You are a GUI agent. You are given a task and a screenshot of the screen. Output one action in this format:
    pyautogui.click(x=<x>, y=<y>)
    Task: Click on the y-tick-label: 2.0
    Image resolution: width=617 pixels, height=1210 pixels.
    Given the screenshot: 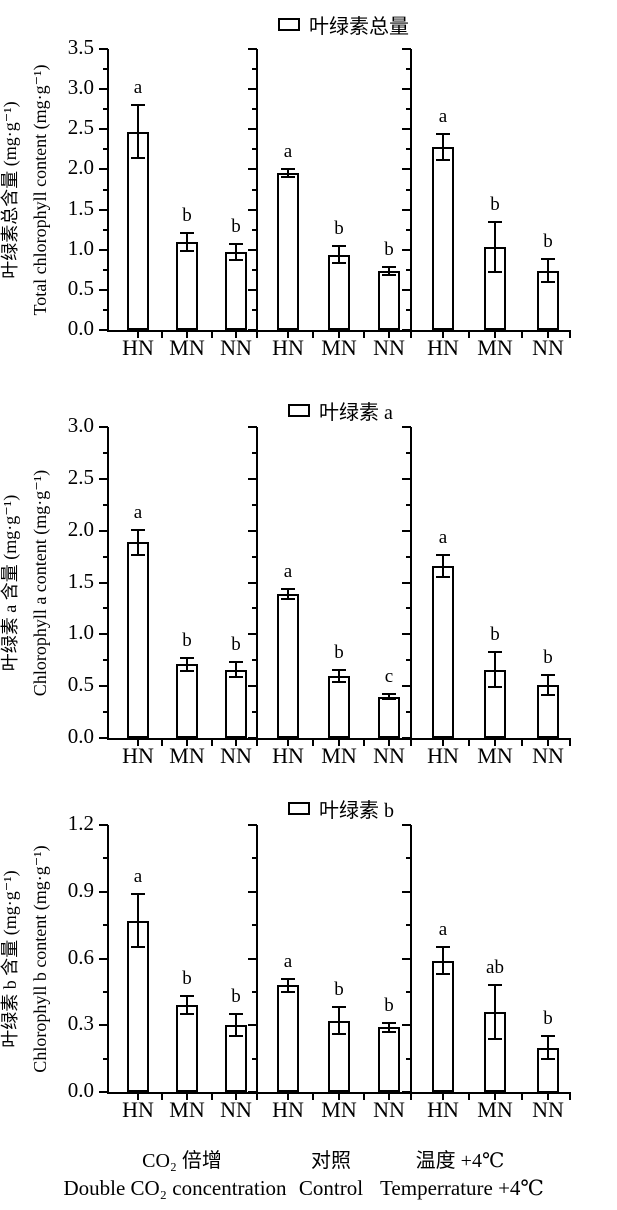 What is the action you would take?
    pyautogui.click(x=80, y=529)
    